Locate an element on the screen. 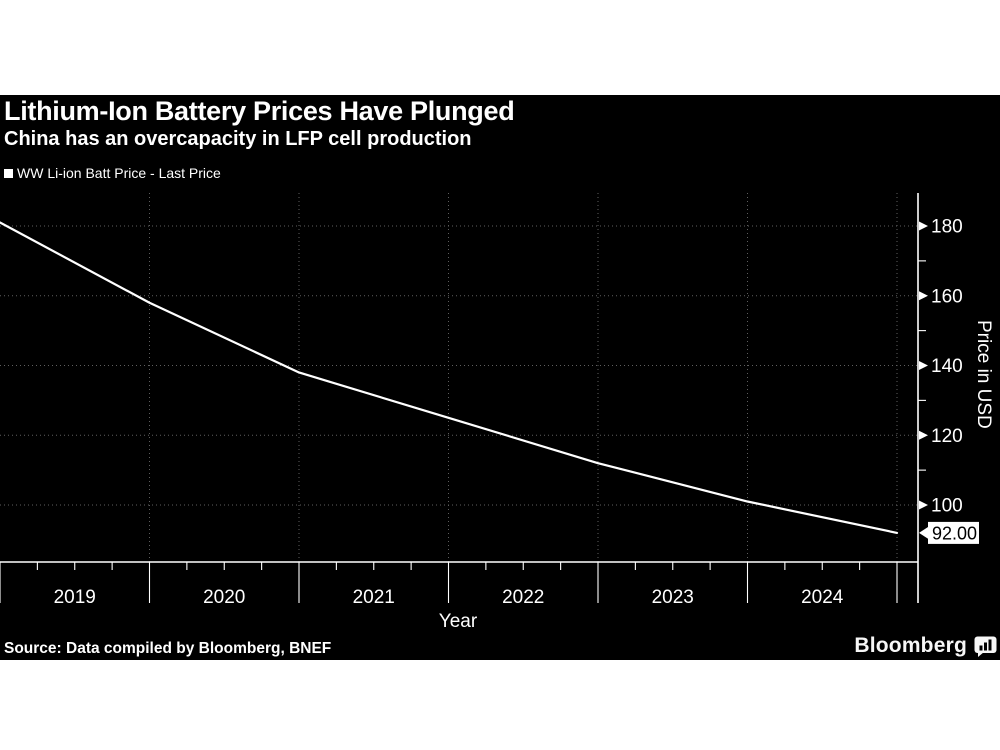 The height and width of the screenshot is (750, 1000). legend-label: WW Li-ion Batt Price - Last Price is located at coordinates (119, 173).